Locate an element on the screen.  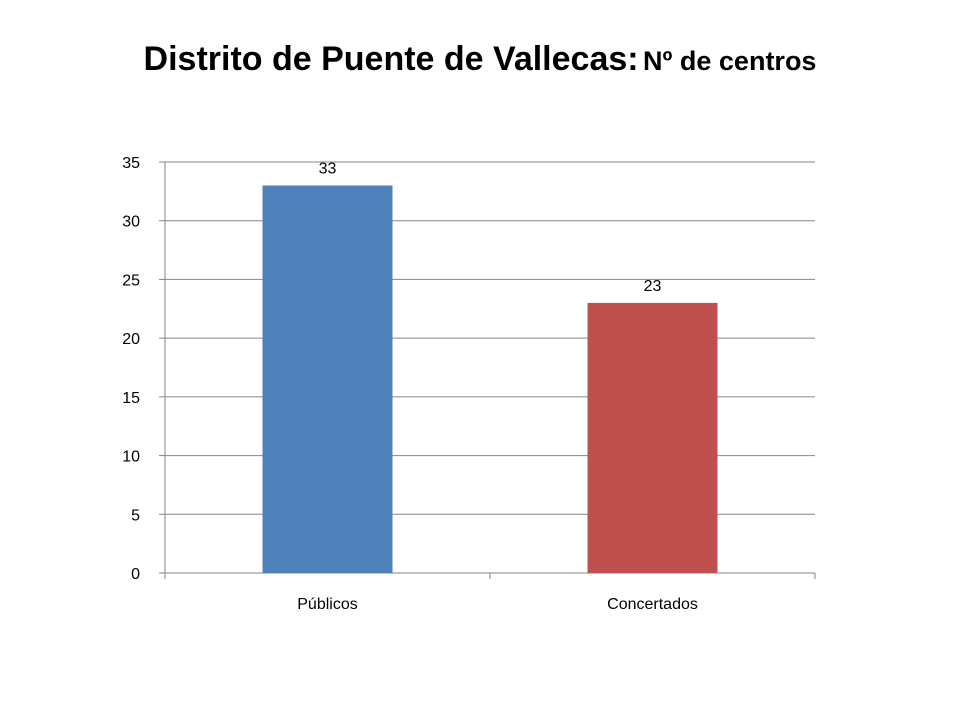
chart-title-main: Distrito de Puente de Vallecas: is located at coordinates (391, 59).